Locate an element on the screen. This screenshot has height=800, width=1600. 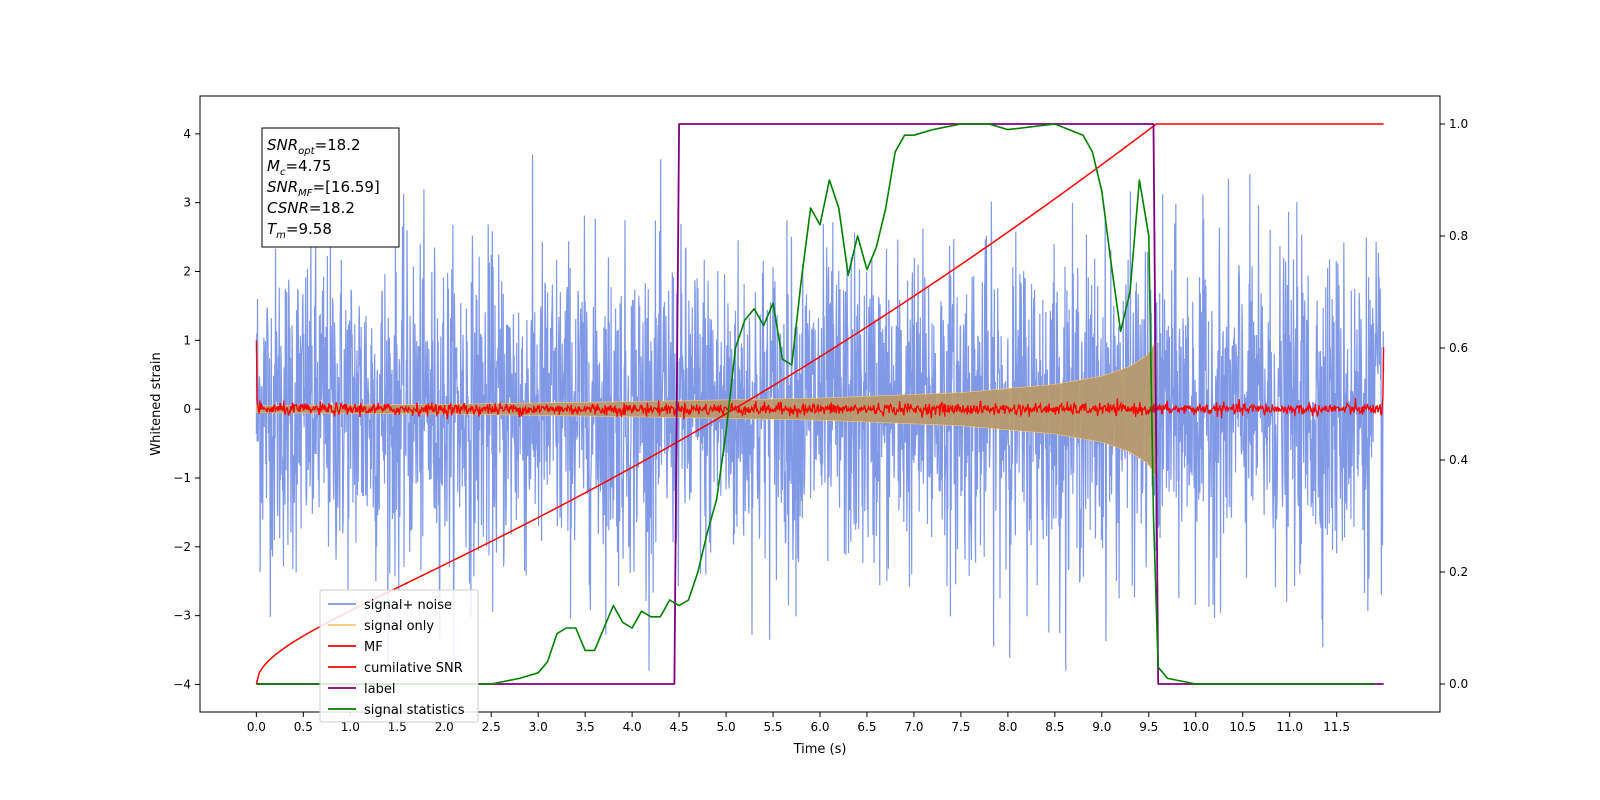
legend-label: signal only is located at coordinates (399, 626).